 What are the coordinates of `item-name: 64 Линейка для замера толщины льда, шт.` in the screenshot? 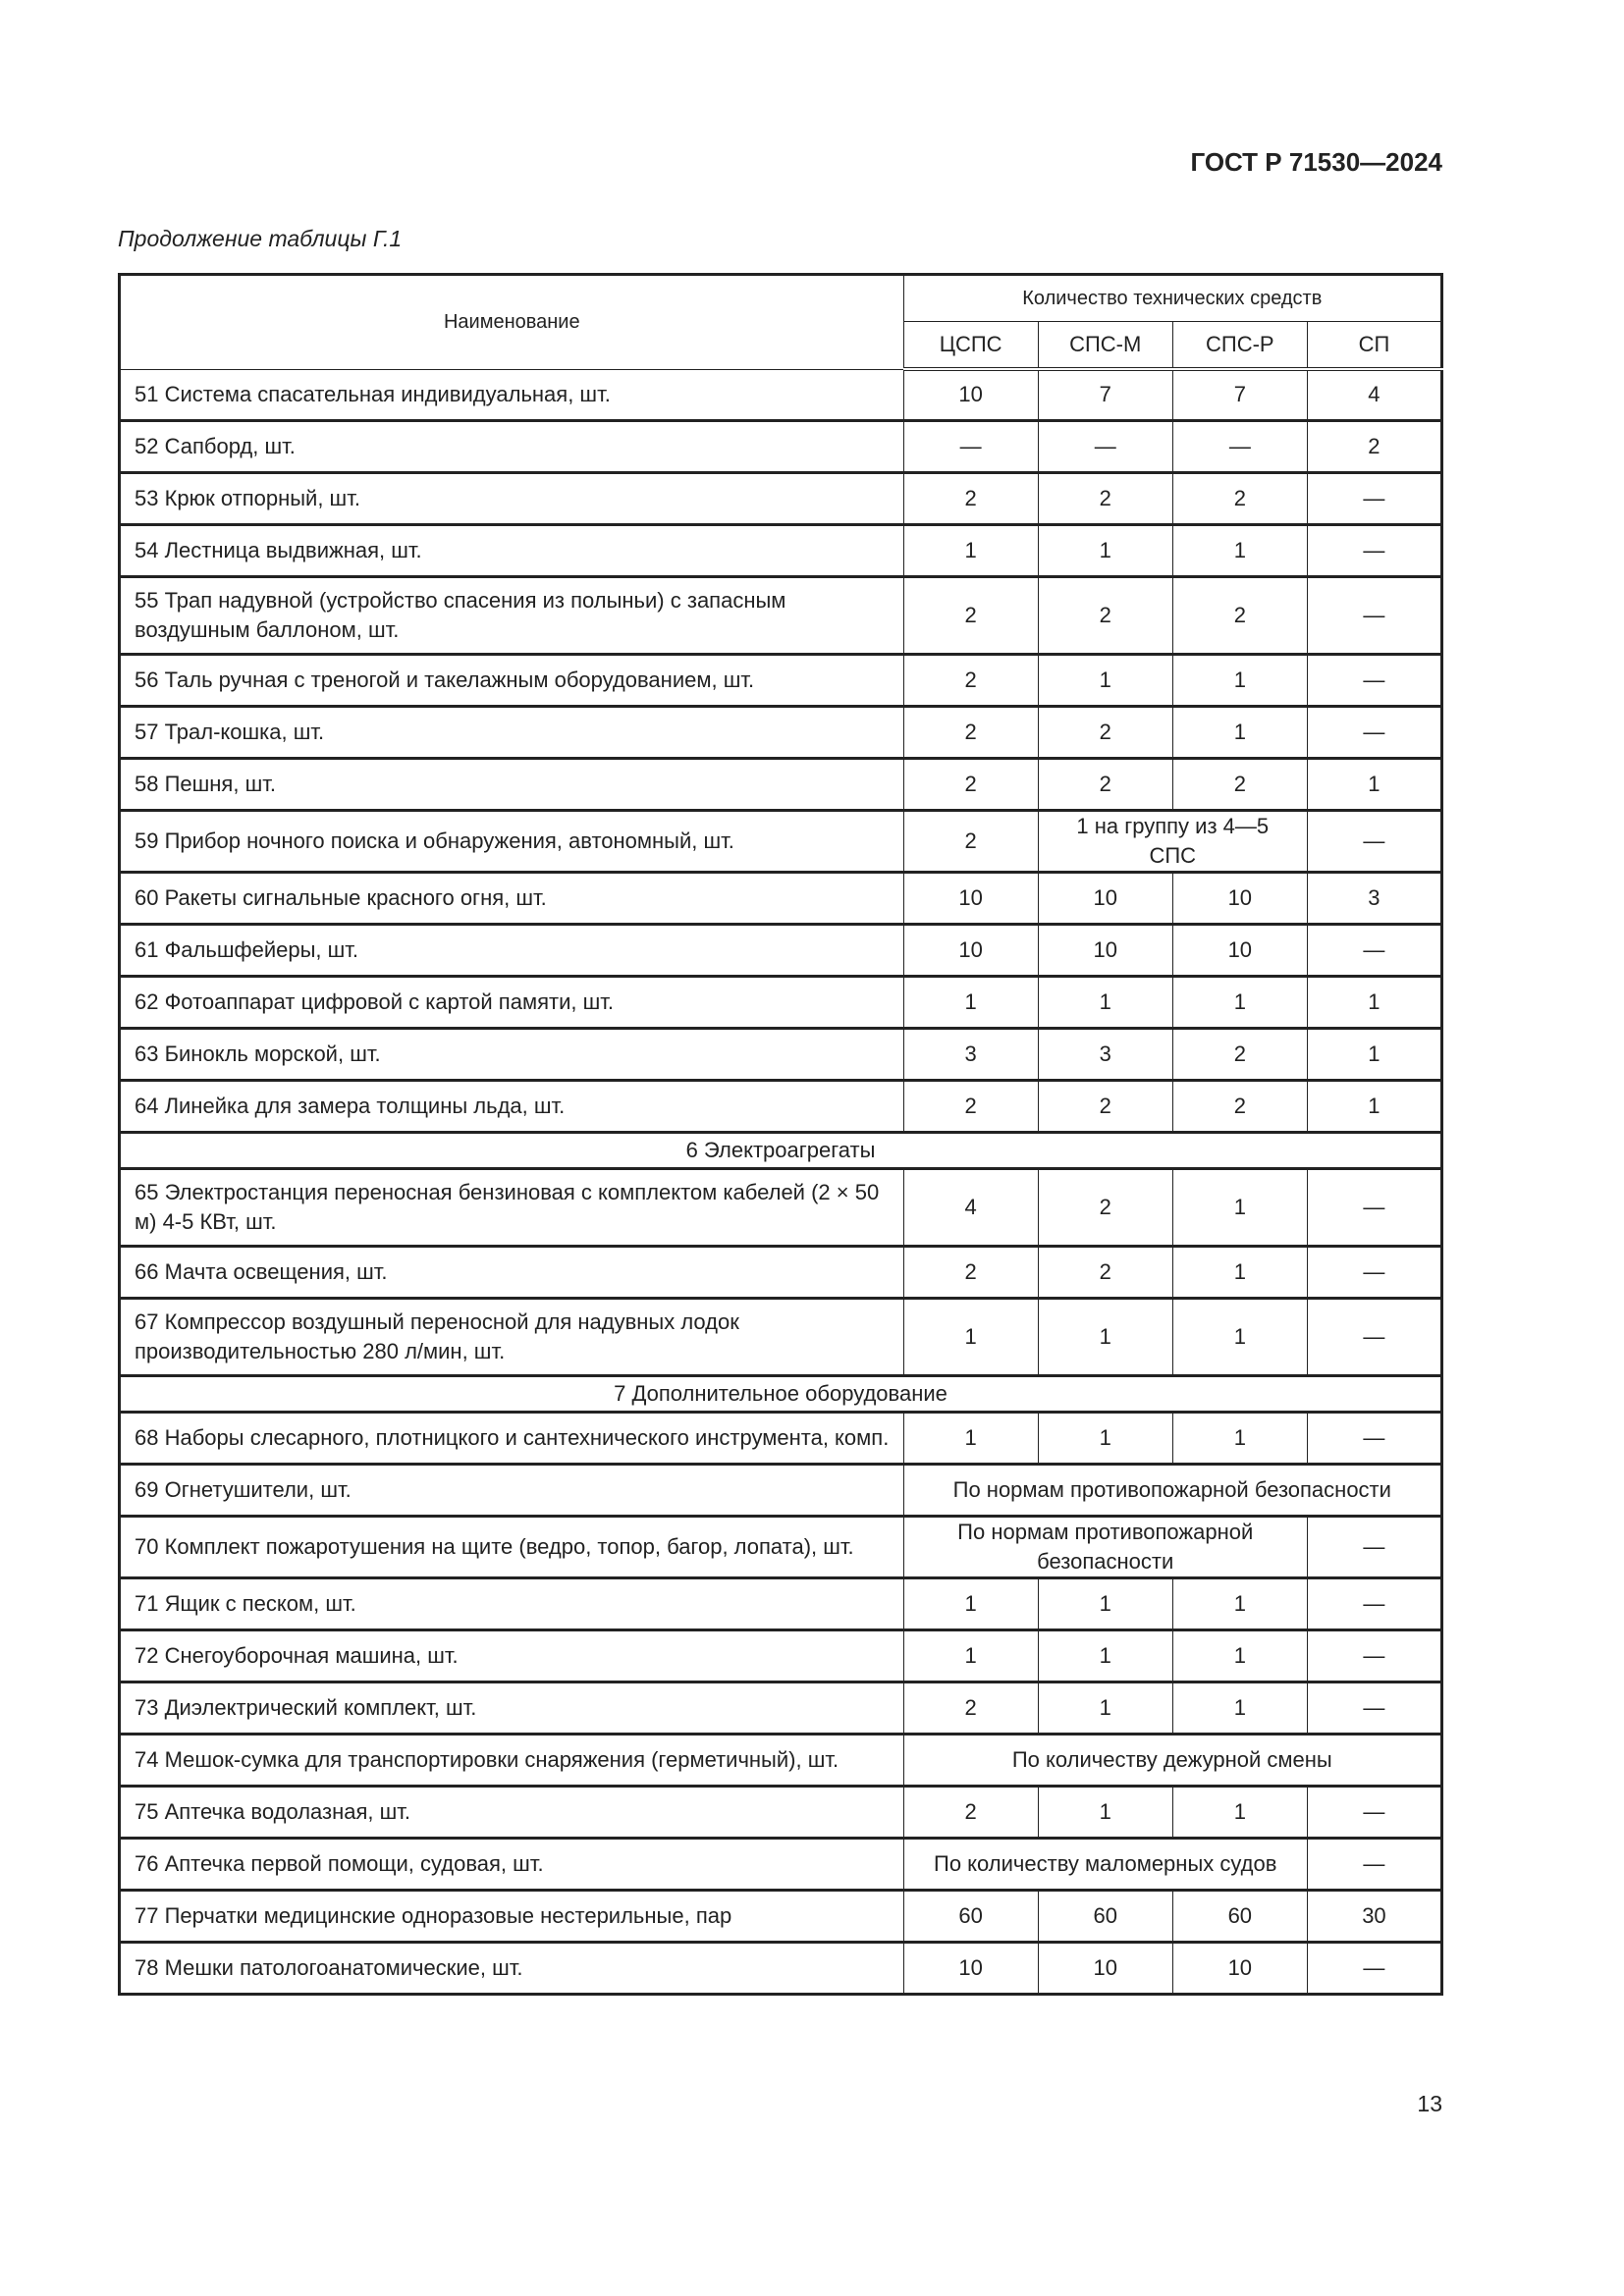 It's located at (511, 1106).